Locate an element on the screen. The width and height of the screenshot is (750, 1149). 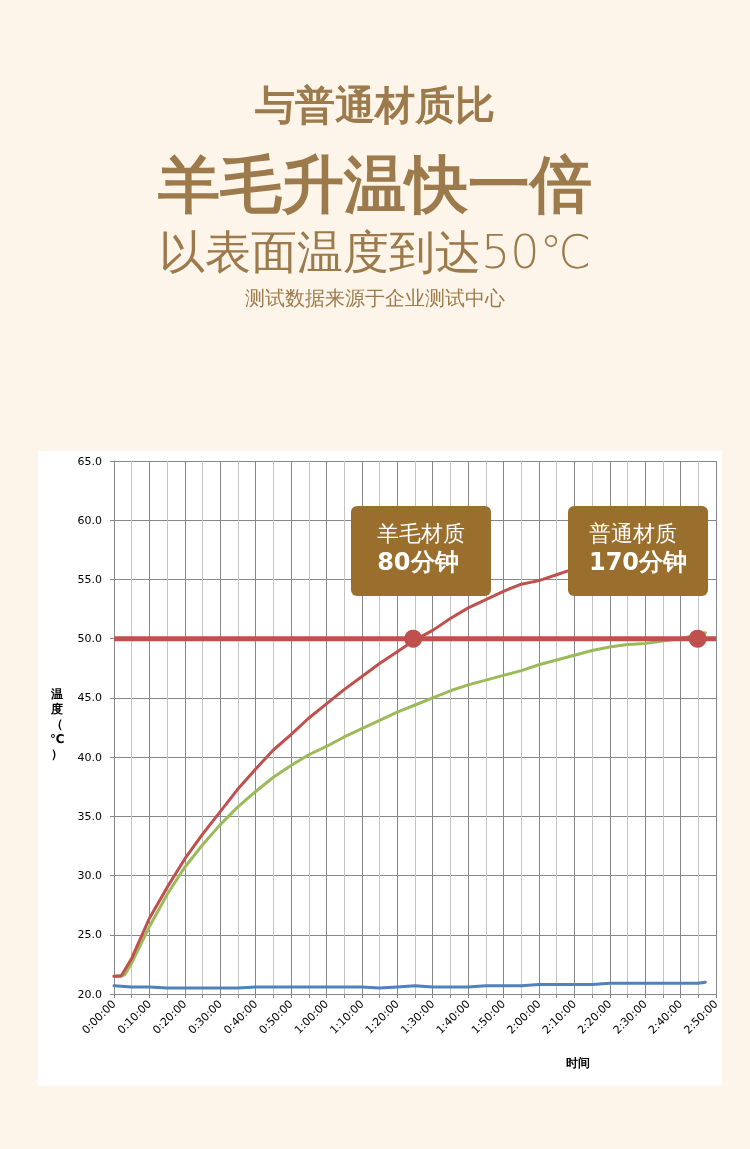
y-tick-label: 30.0 is located at coordinates (89, 876).